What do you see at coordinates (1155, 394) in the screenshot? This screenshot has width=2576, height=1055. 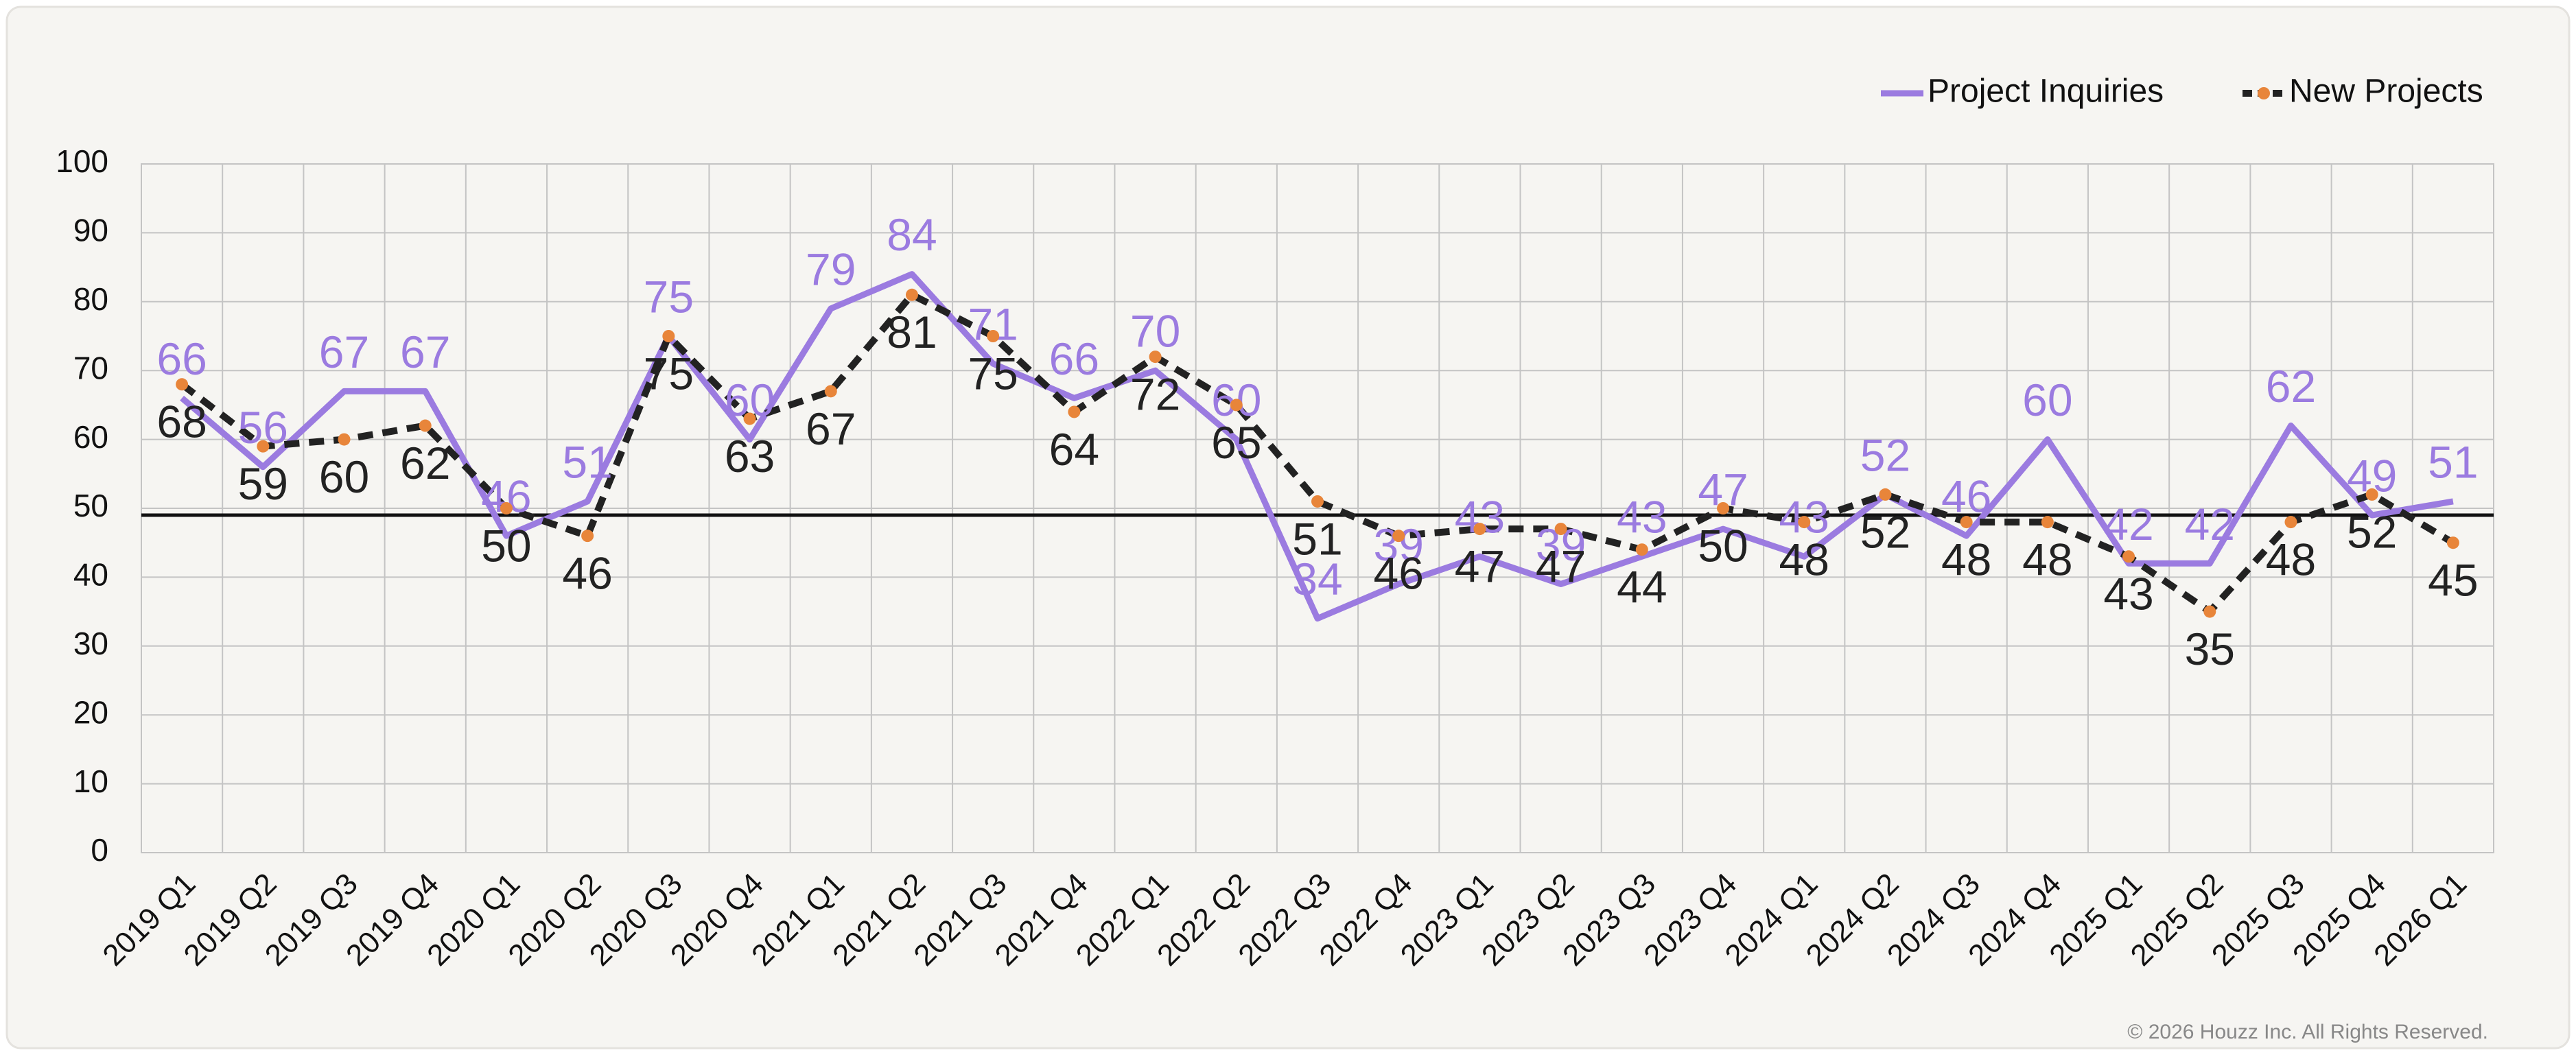 I see `data-label: 72` at bounding box center [1155, 394].